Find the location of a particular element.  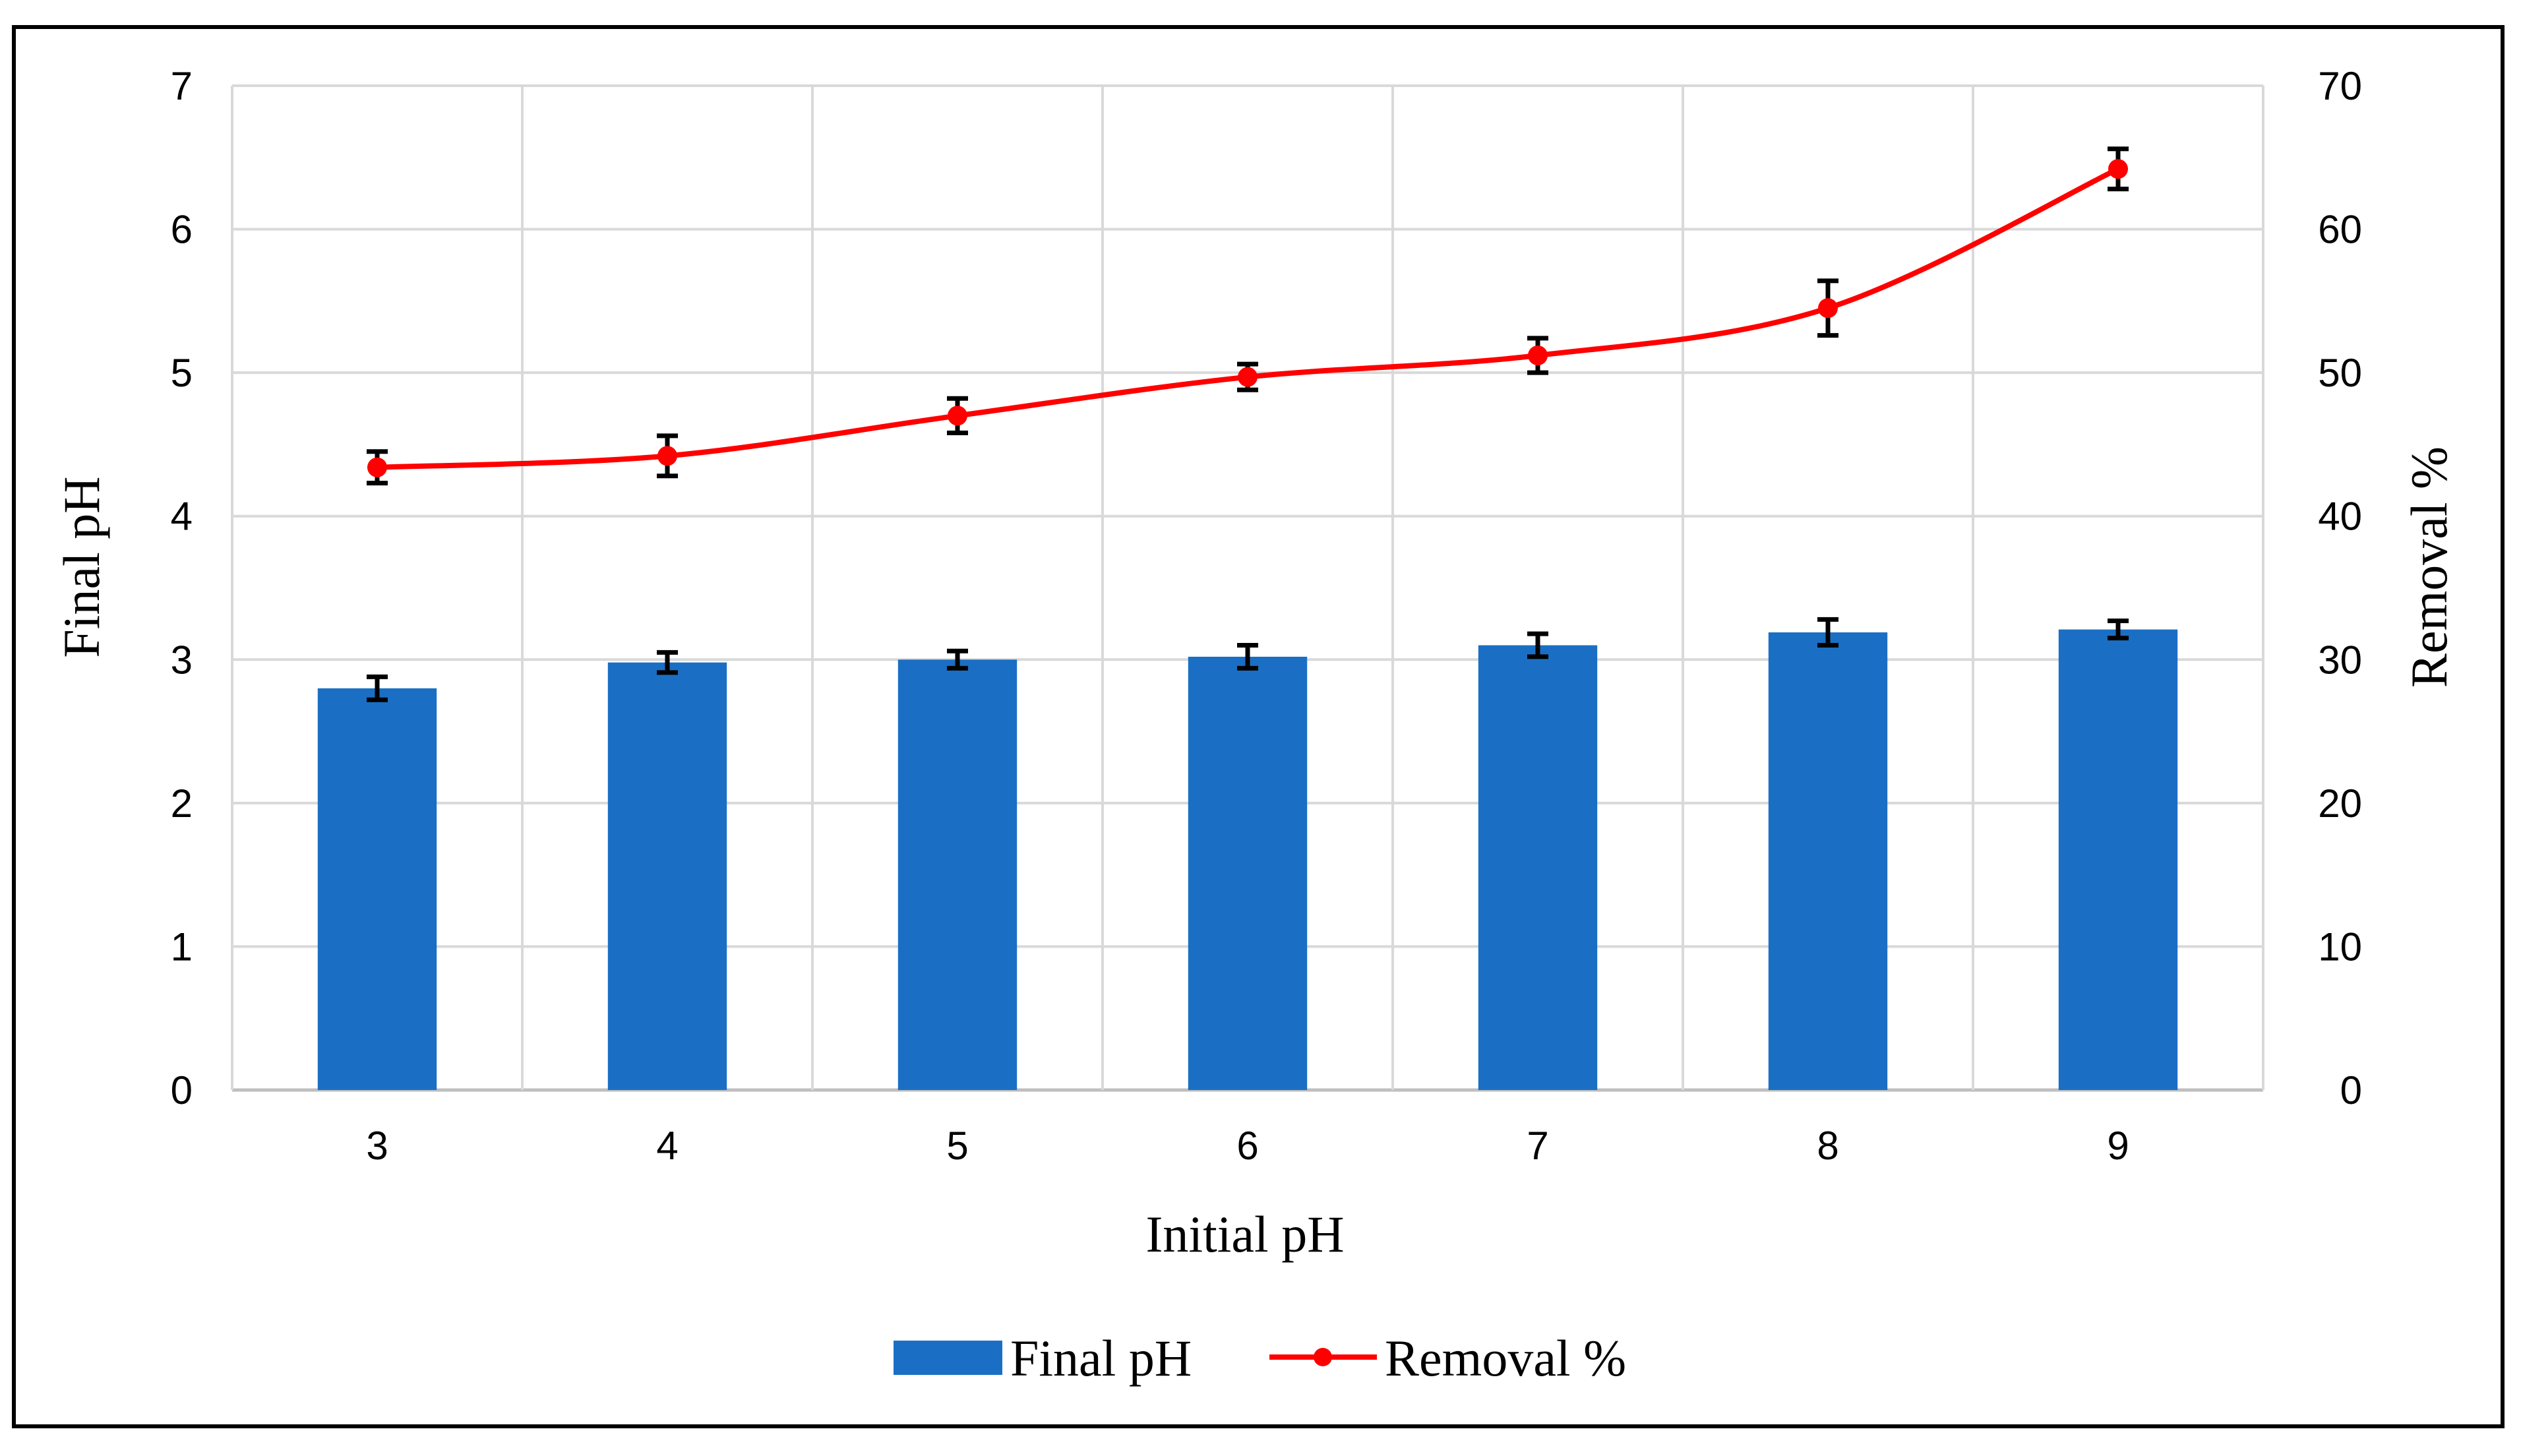

x-tick-label: 7 is located at coordinates (1537, 1146).